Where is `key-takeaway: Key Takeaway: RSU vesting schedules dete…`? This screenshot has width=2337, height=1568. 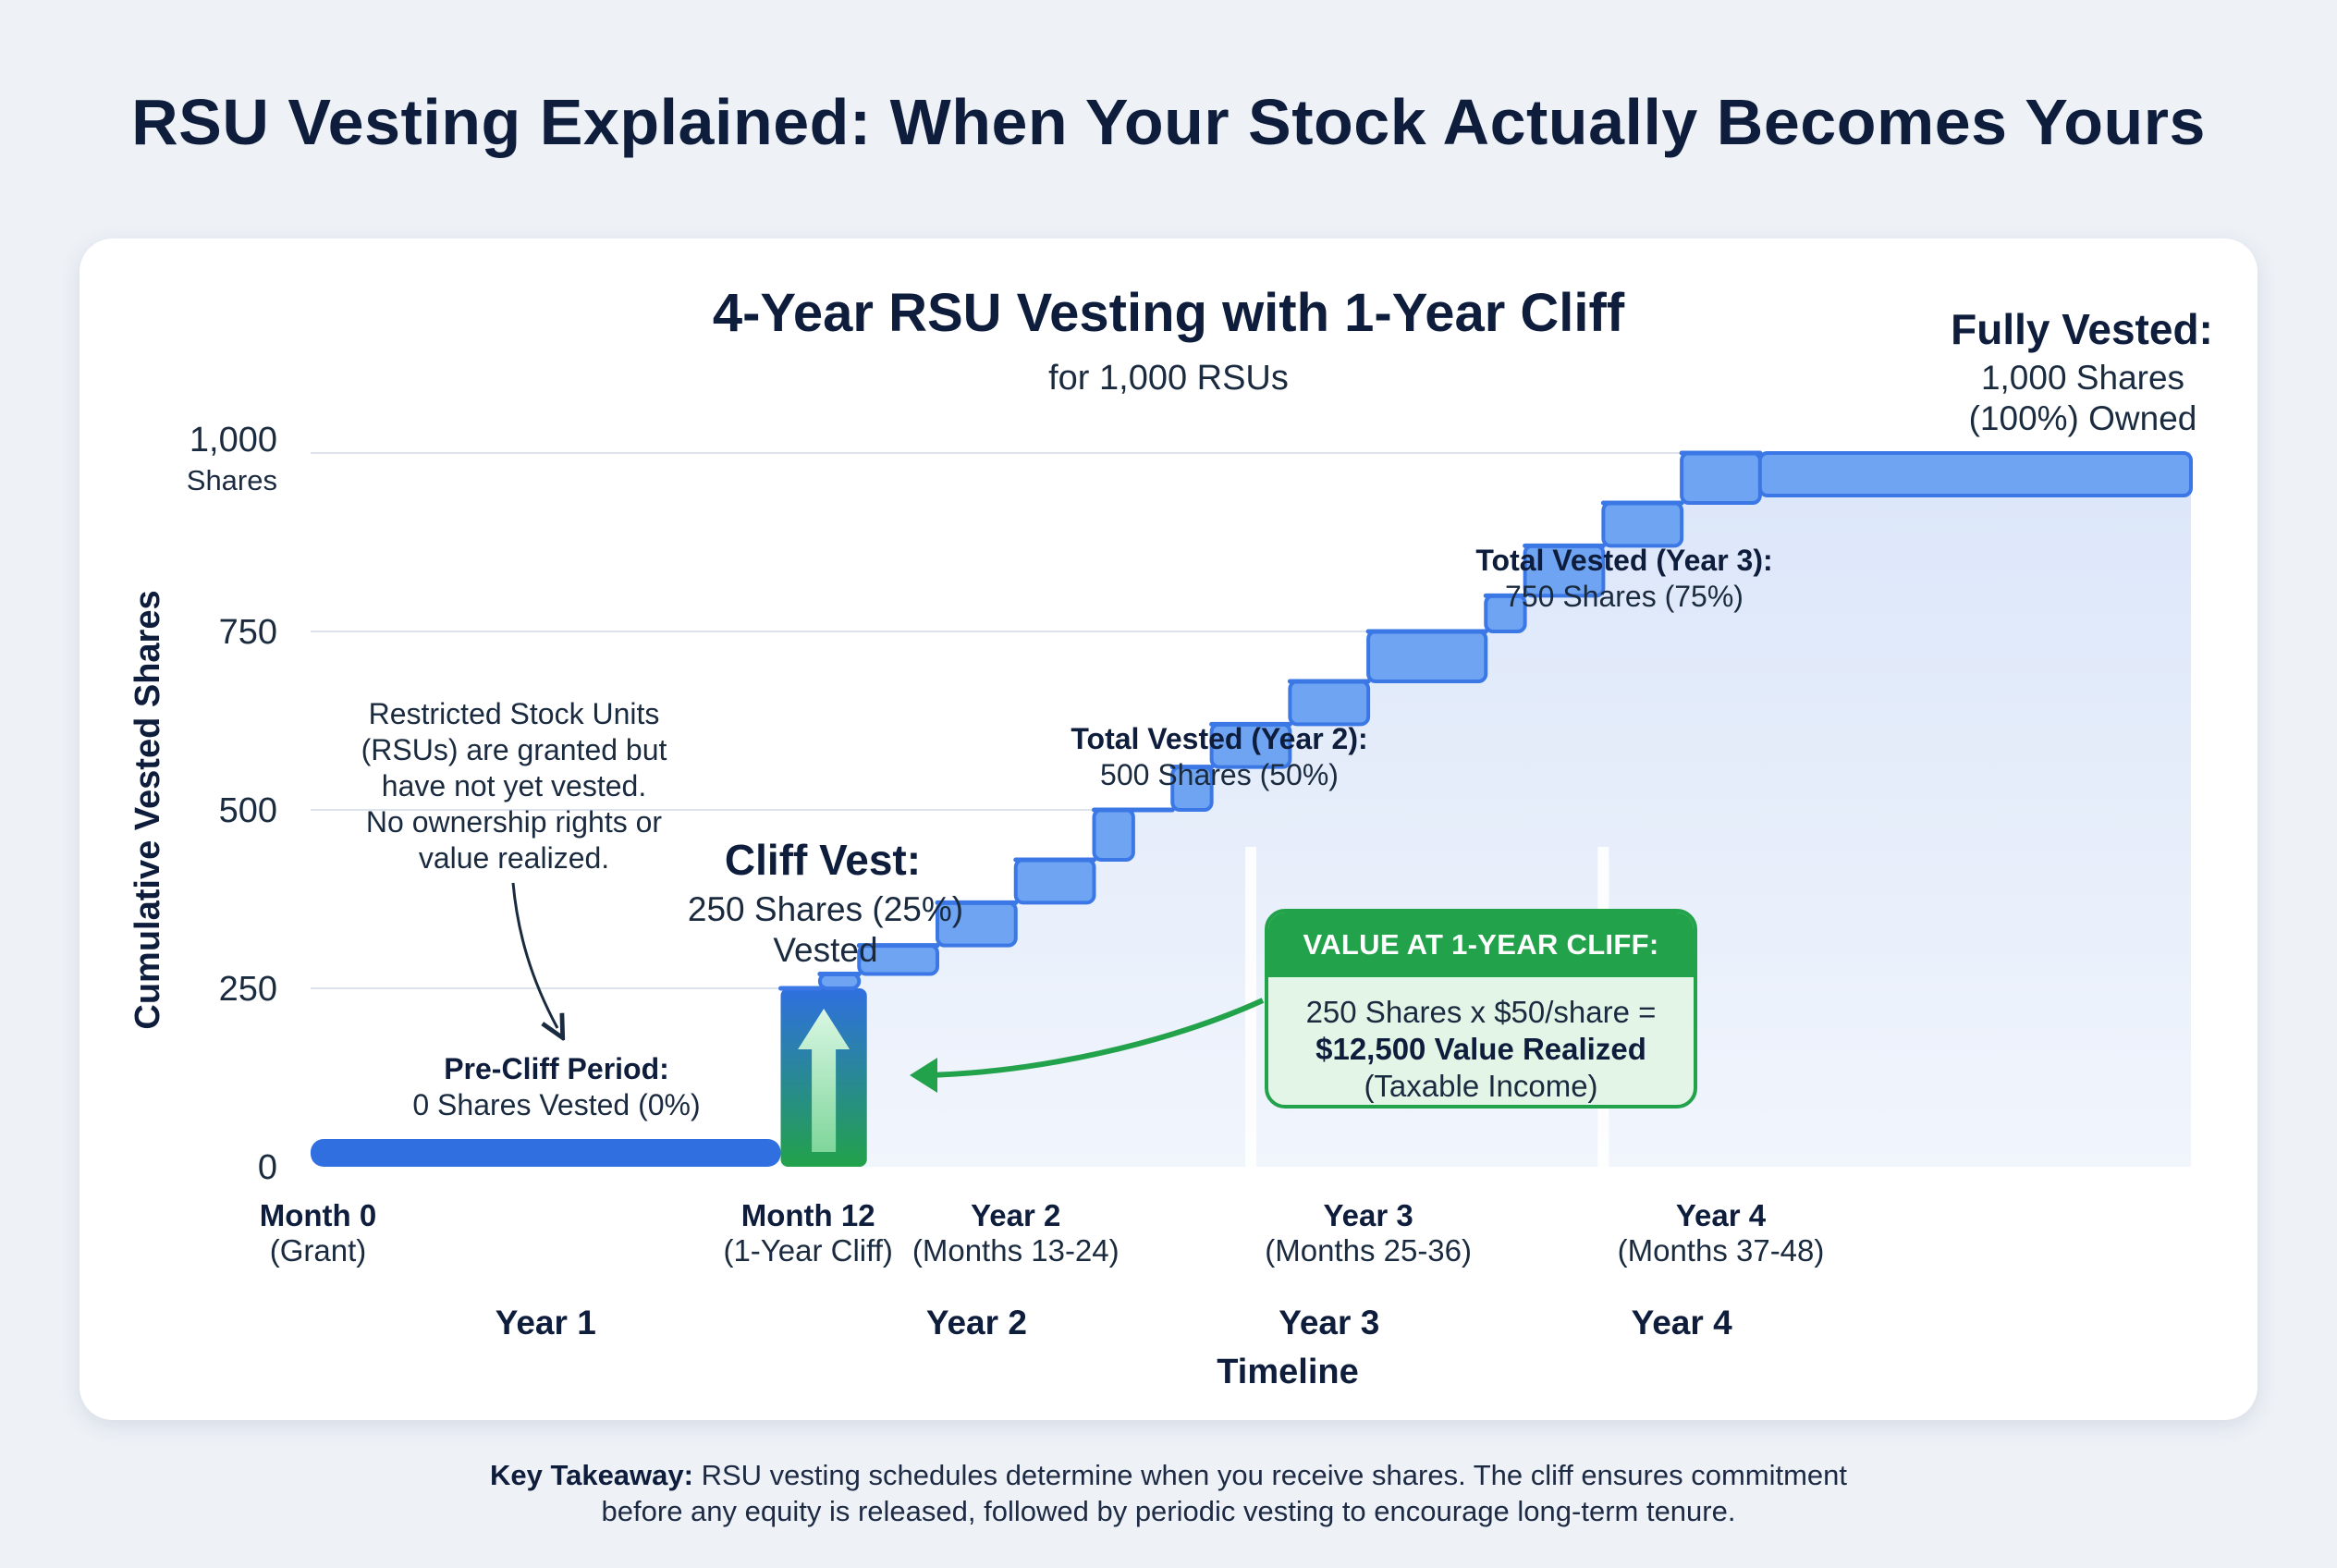
key-takeaway: Key Takeaway: RSU vesting schedules dete… is located at coordinates (1168, 1493).